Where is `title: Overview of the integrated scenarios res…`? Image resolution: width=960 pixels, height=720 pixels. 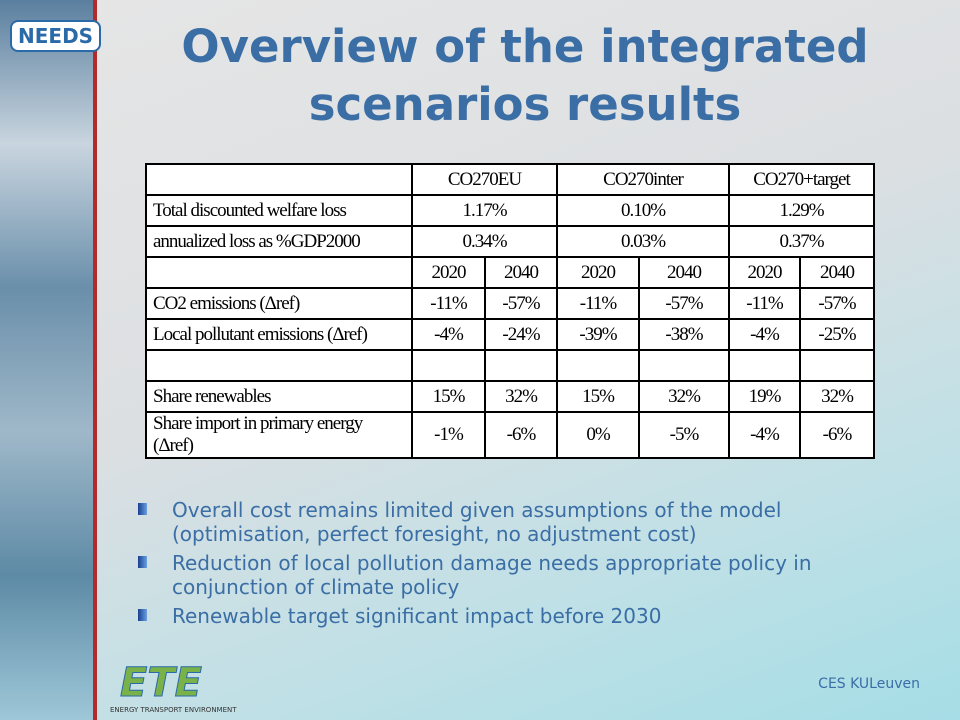
title: Overview of the integrated scenarios res… is located at coordinates (525, 75).